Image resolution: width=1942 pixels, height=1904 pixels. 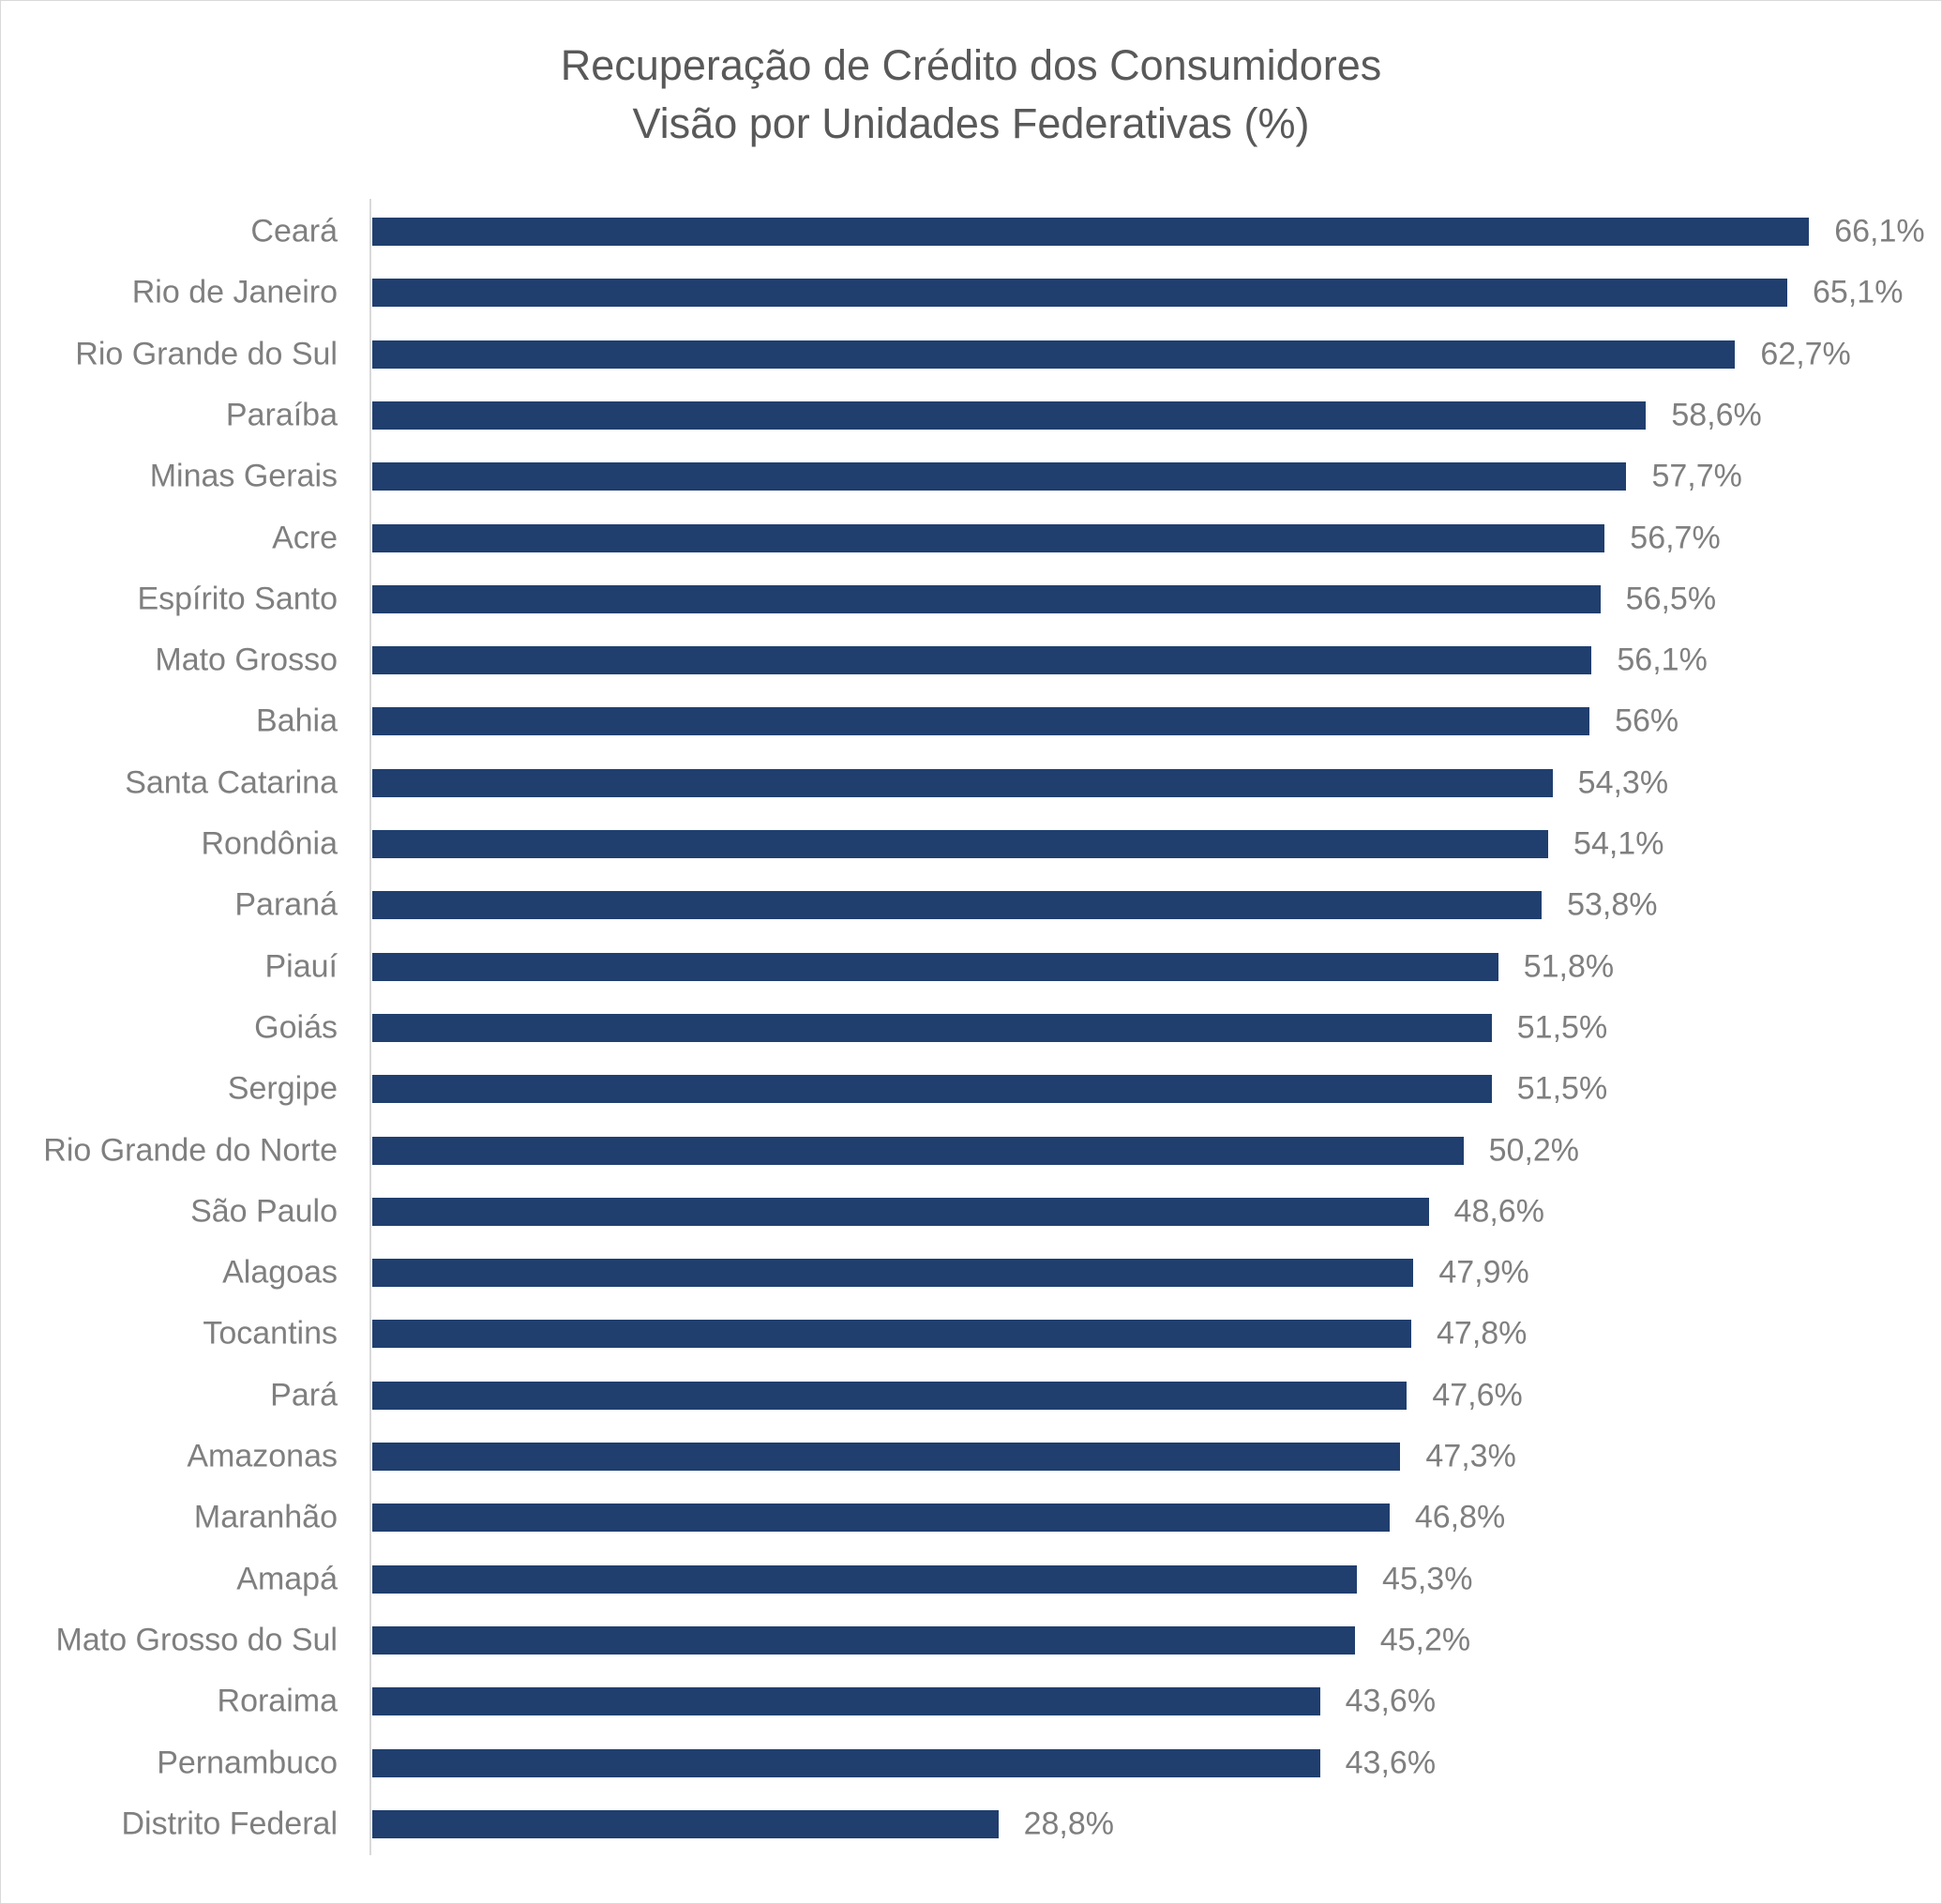 What do you see at coordinates (1623, 782) in the screenshot?
I see `data-label: 54,3%` at bounding box center [1623, 782].